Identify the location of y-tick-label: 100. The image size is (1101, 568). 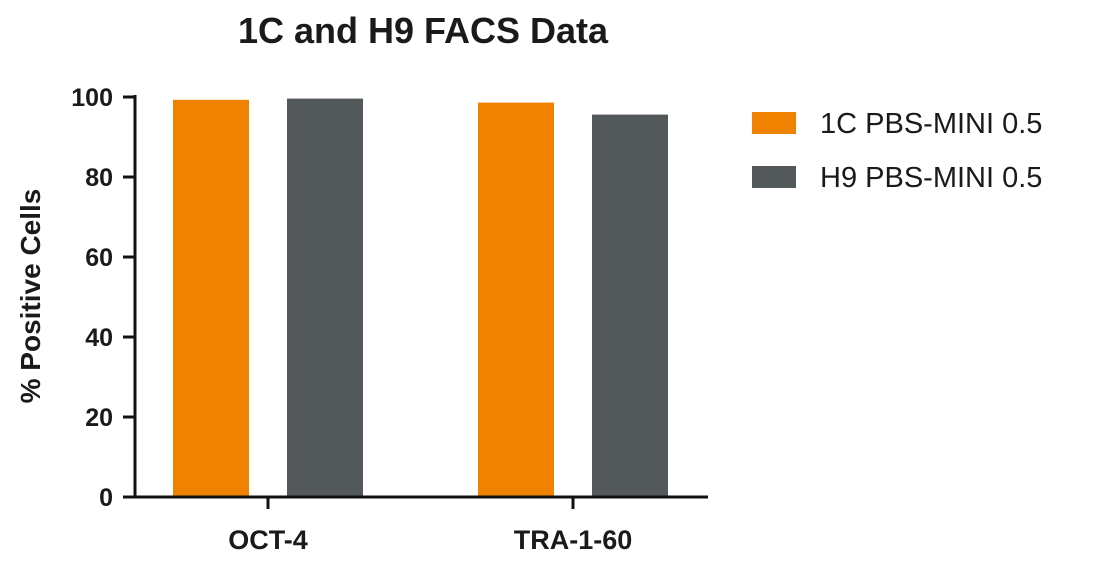
(92, 98).